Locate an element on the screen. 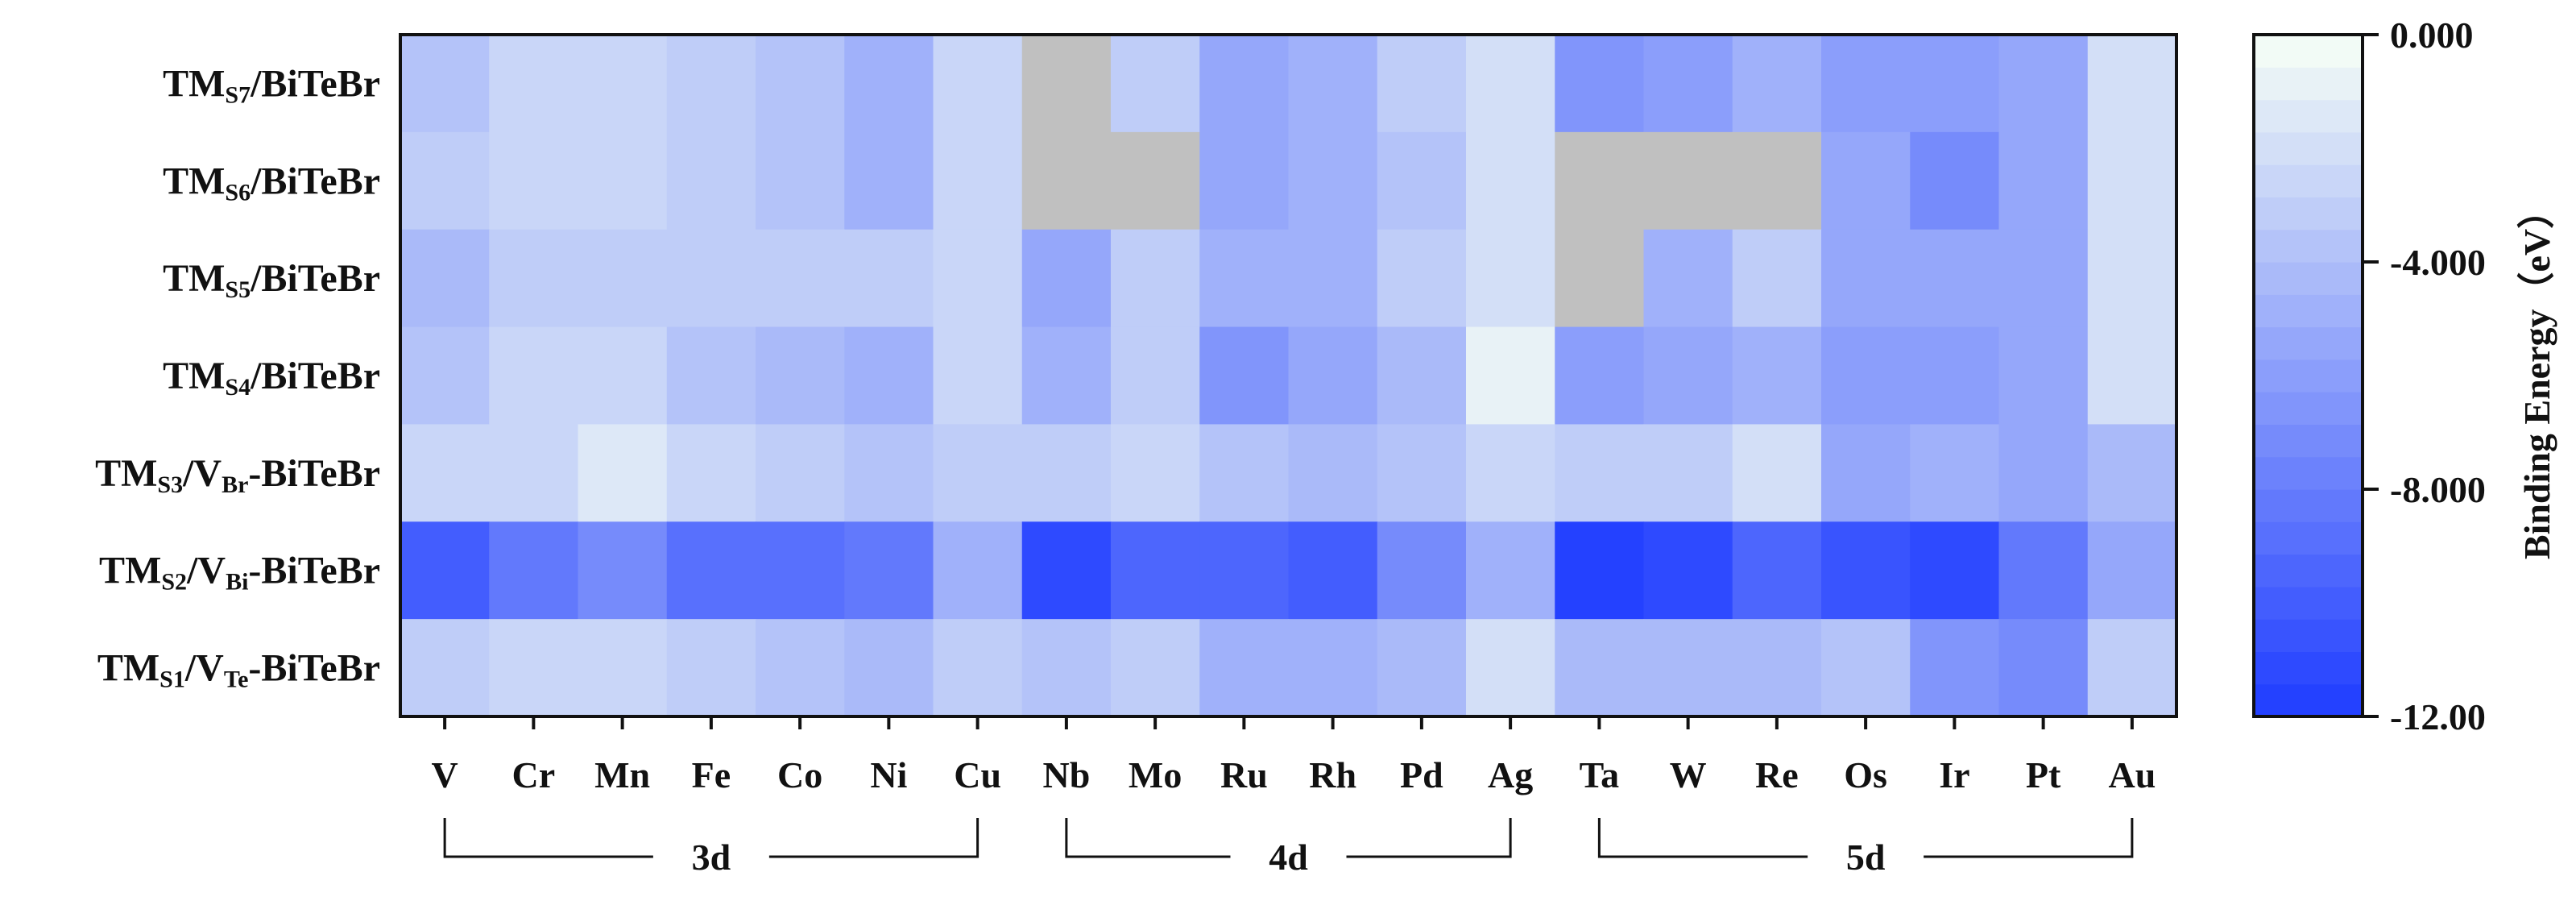 The height and width of the screenshot is (897, 2576). colorbar-tick-label: 0.000 is located at coordinates (2432, 35).